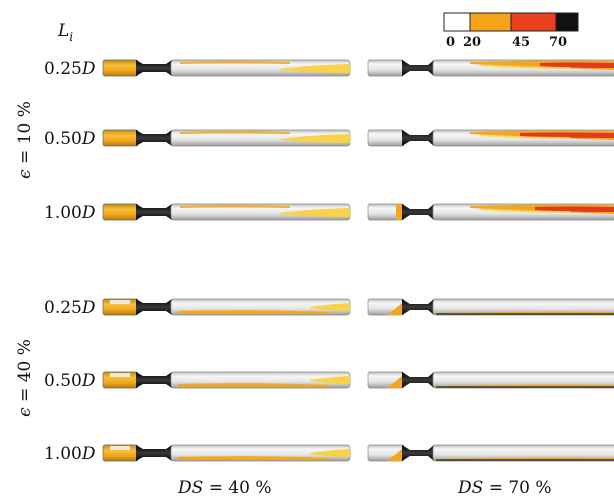 This screenshot has width=614, height=501. I want to click on colorbar-legend: 0 20 45 70, so click(511, 31).